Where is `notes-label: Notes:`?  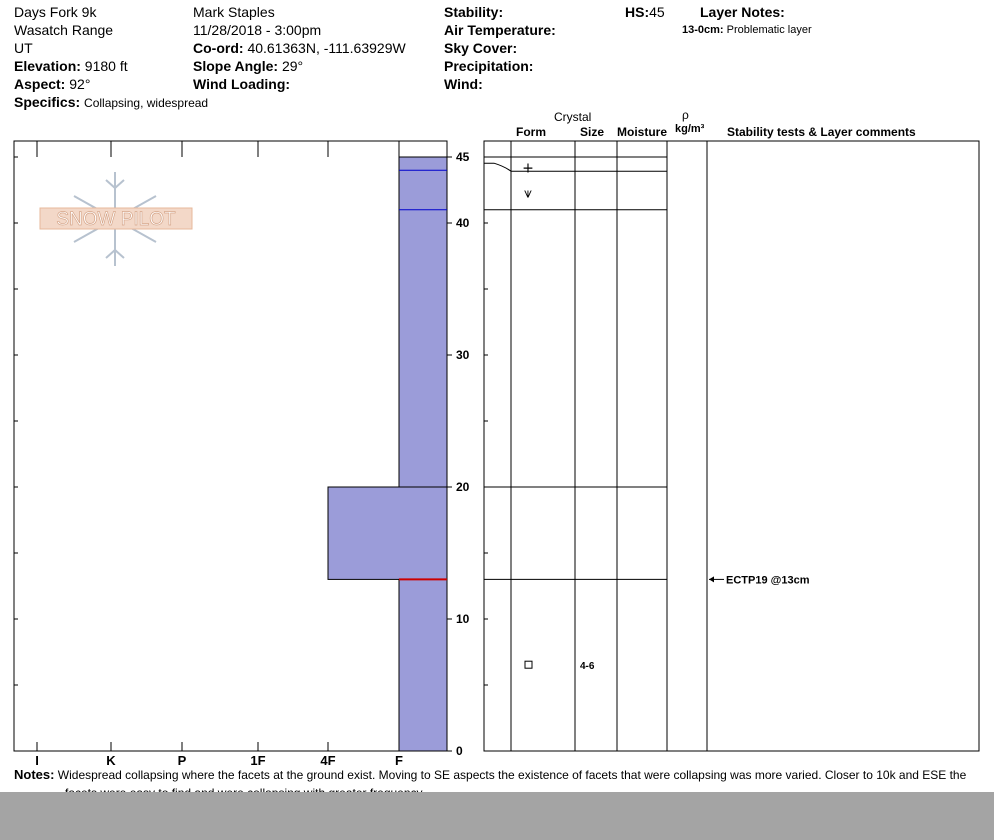 notes-label: Notes: is located at coordinates (34, 774).